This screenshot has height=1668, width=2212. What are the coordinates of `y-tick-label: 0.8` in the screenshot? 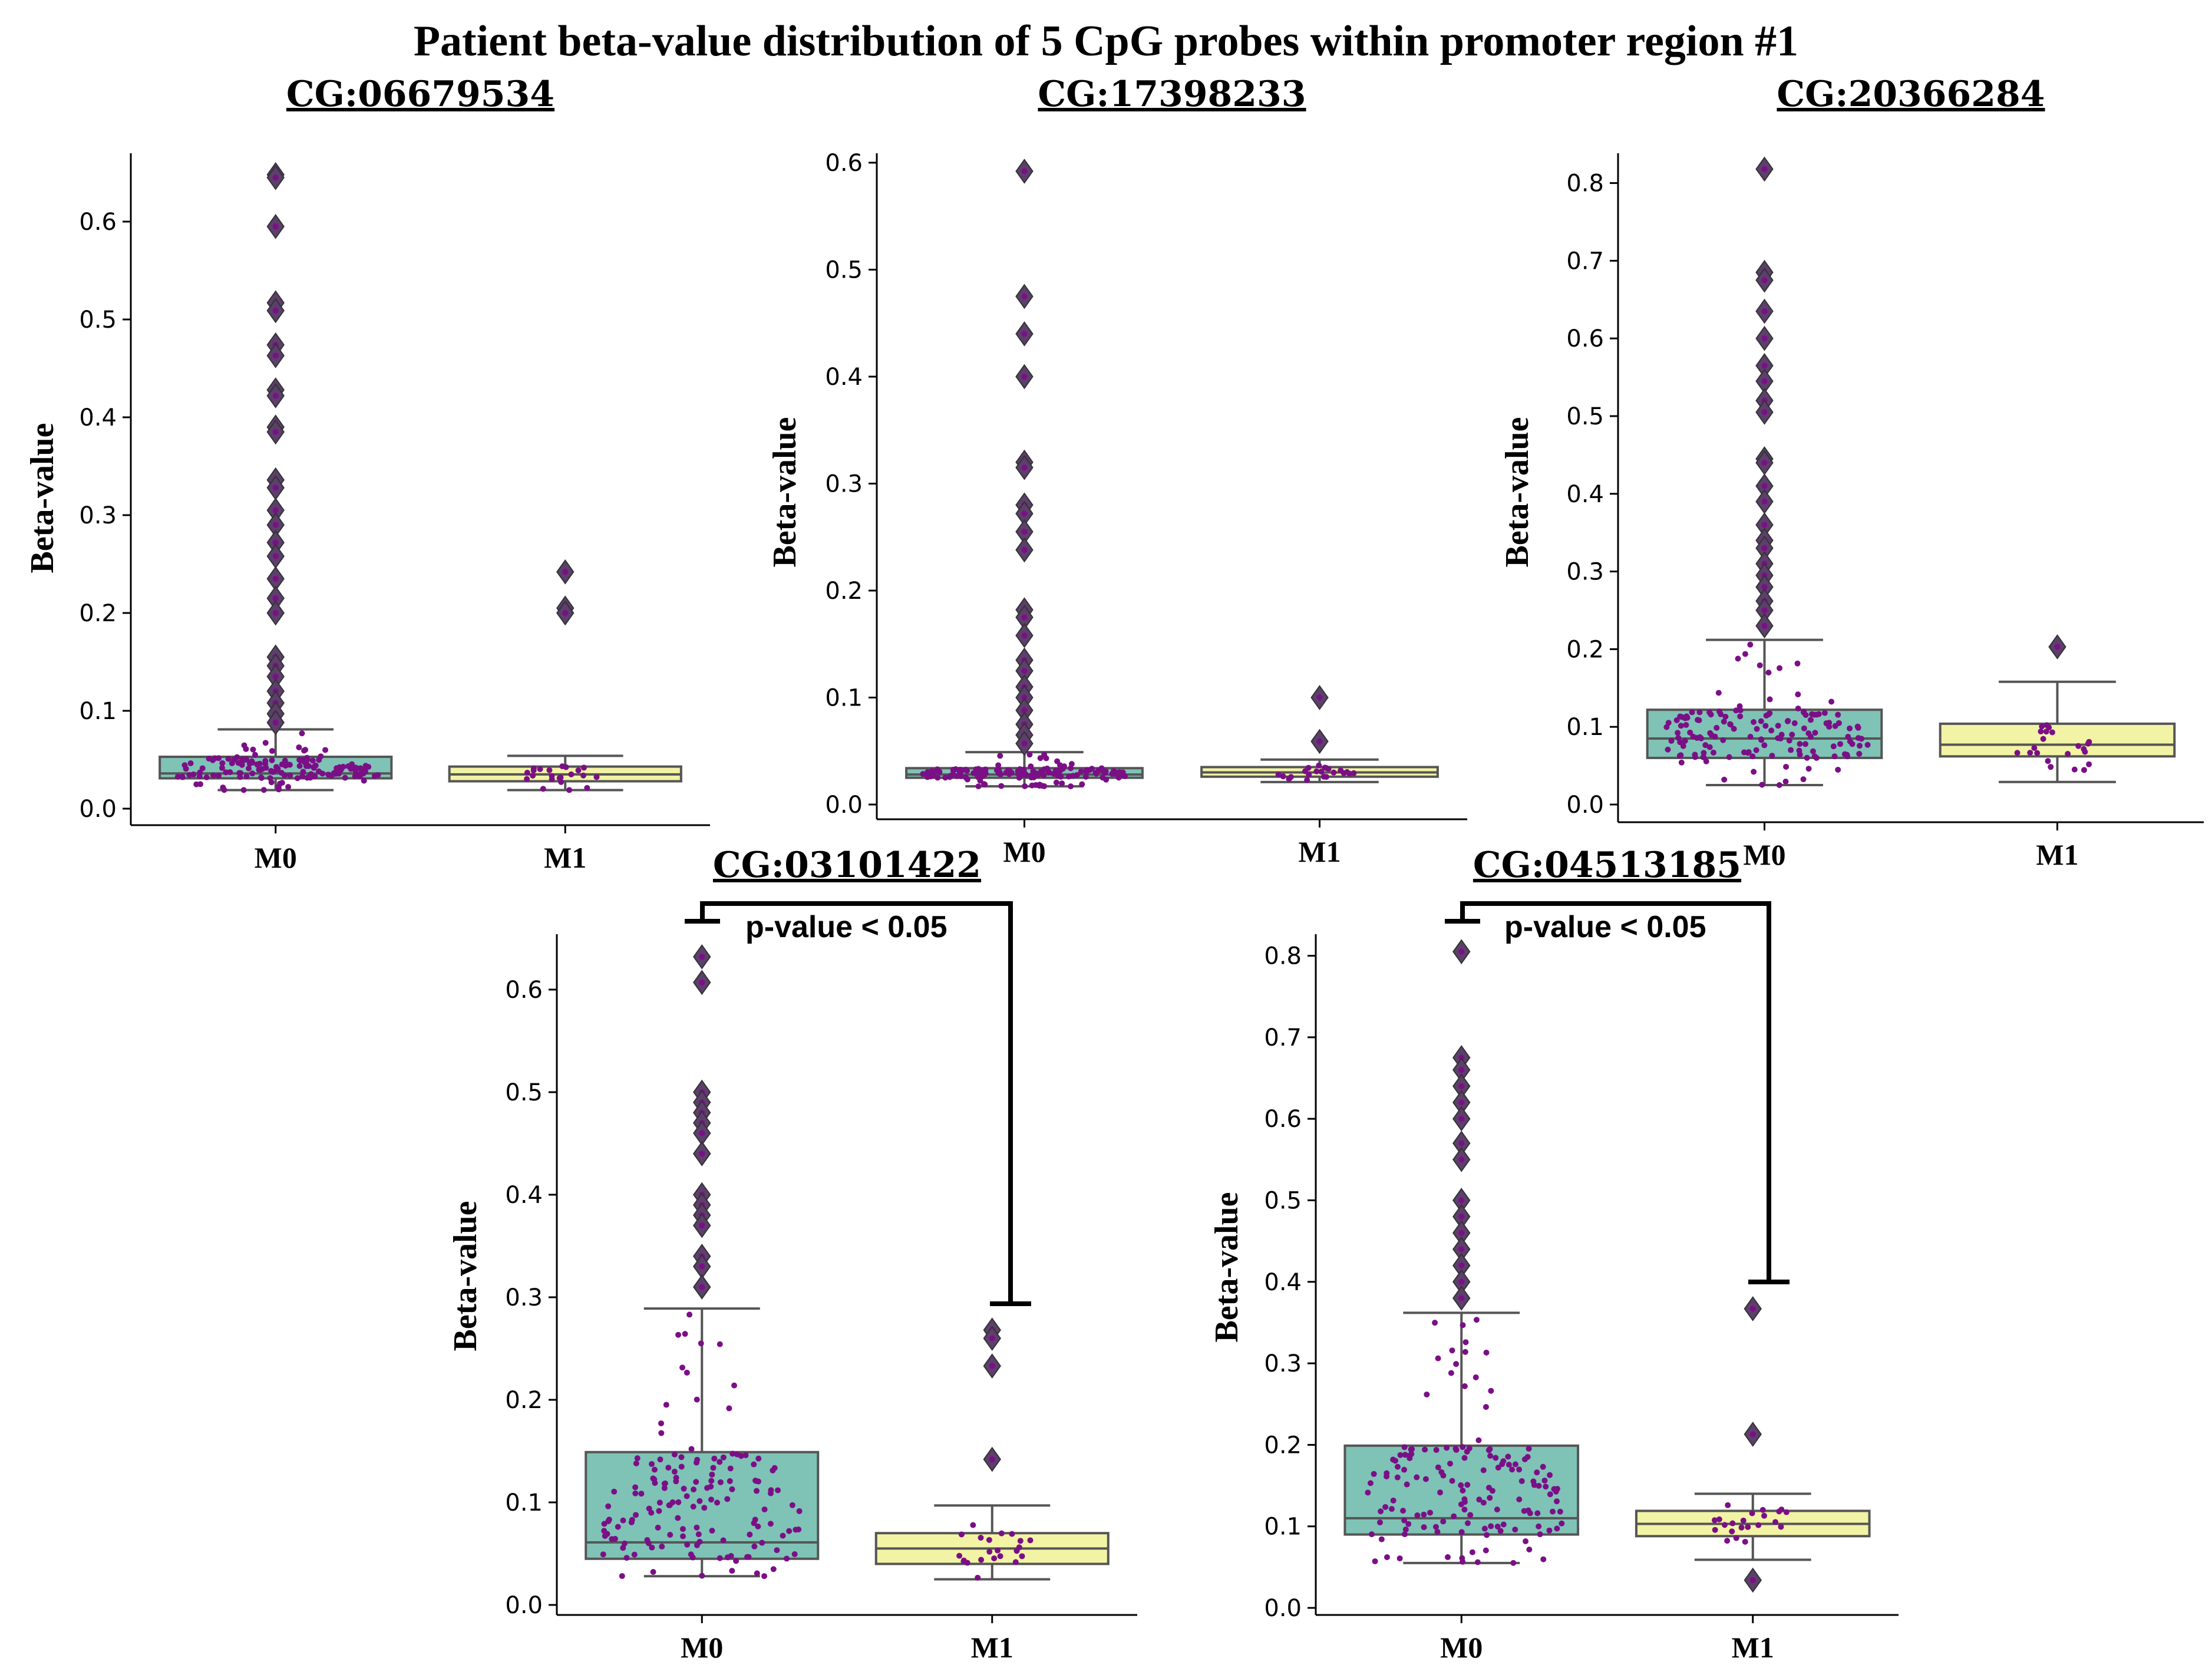 It's located at (1283, 956).